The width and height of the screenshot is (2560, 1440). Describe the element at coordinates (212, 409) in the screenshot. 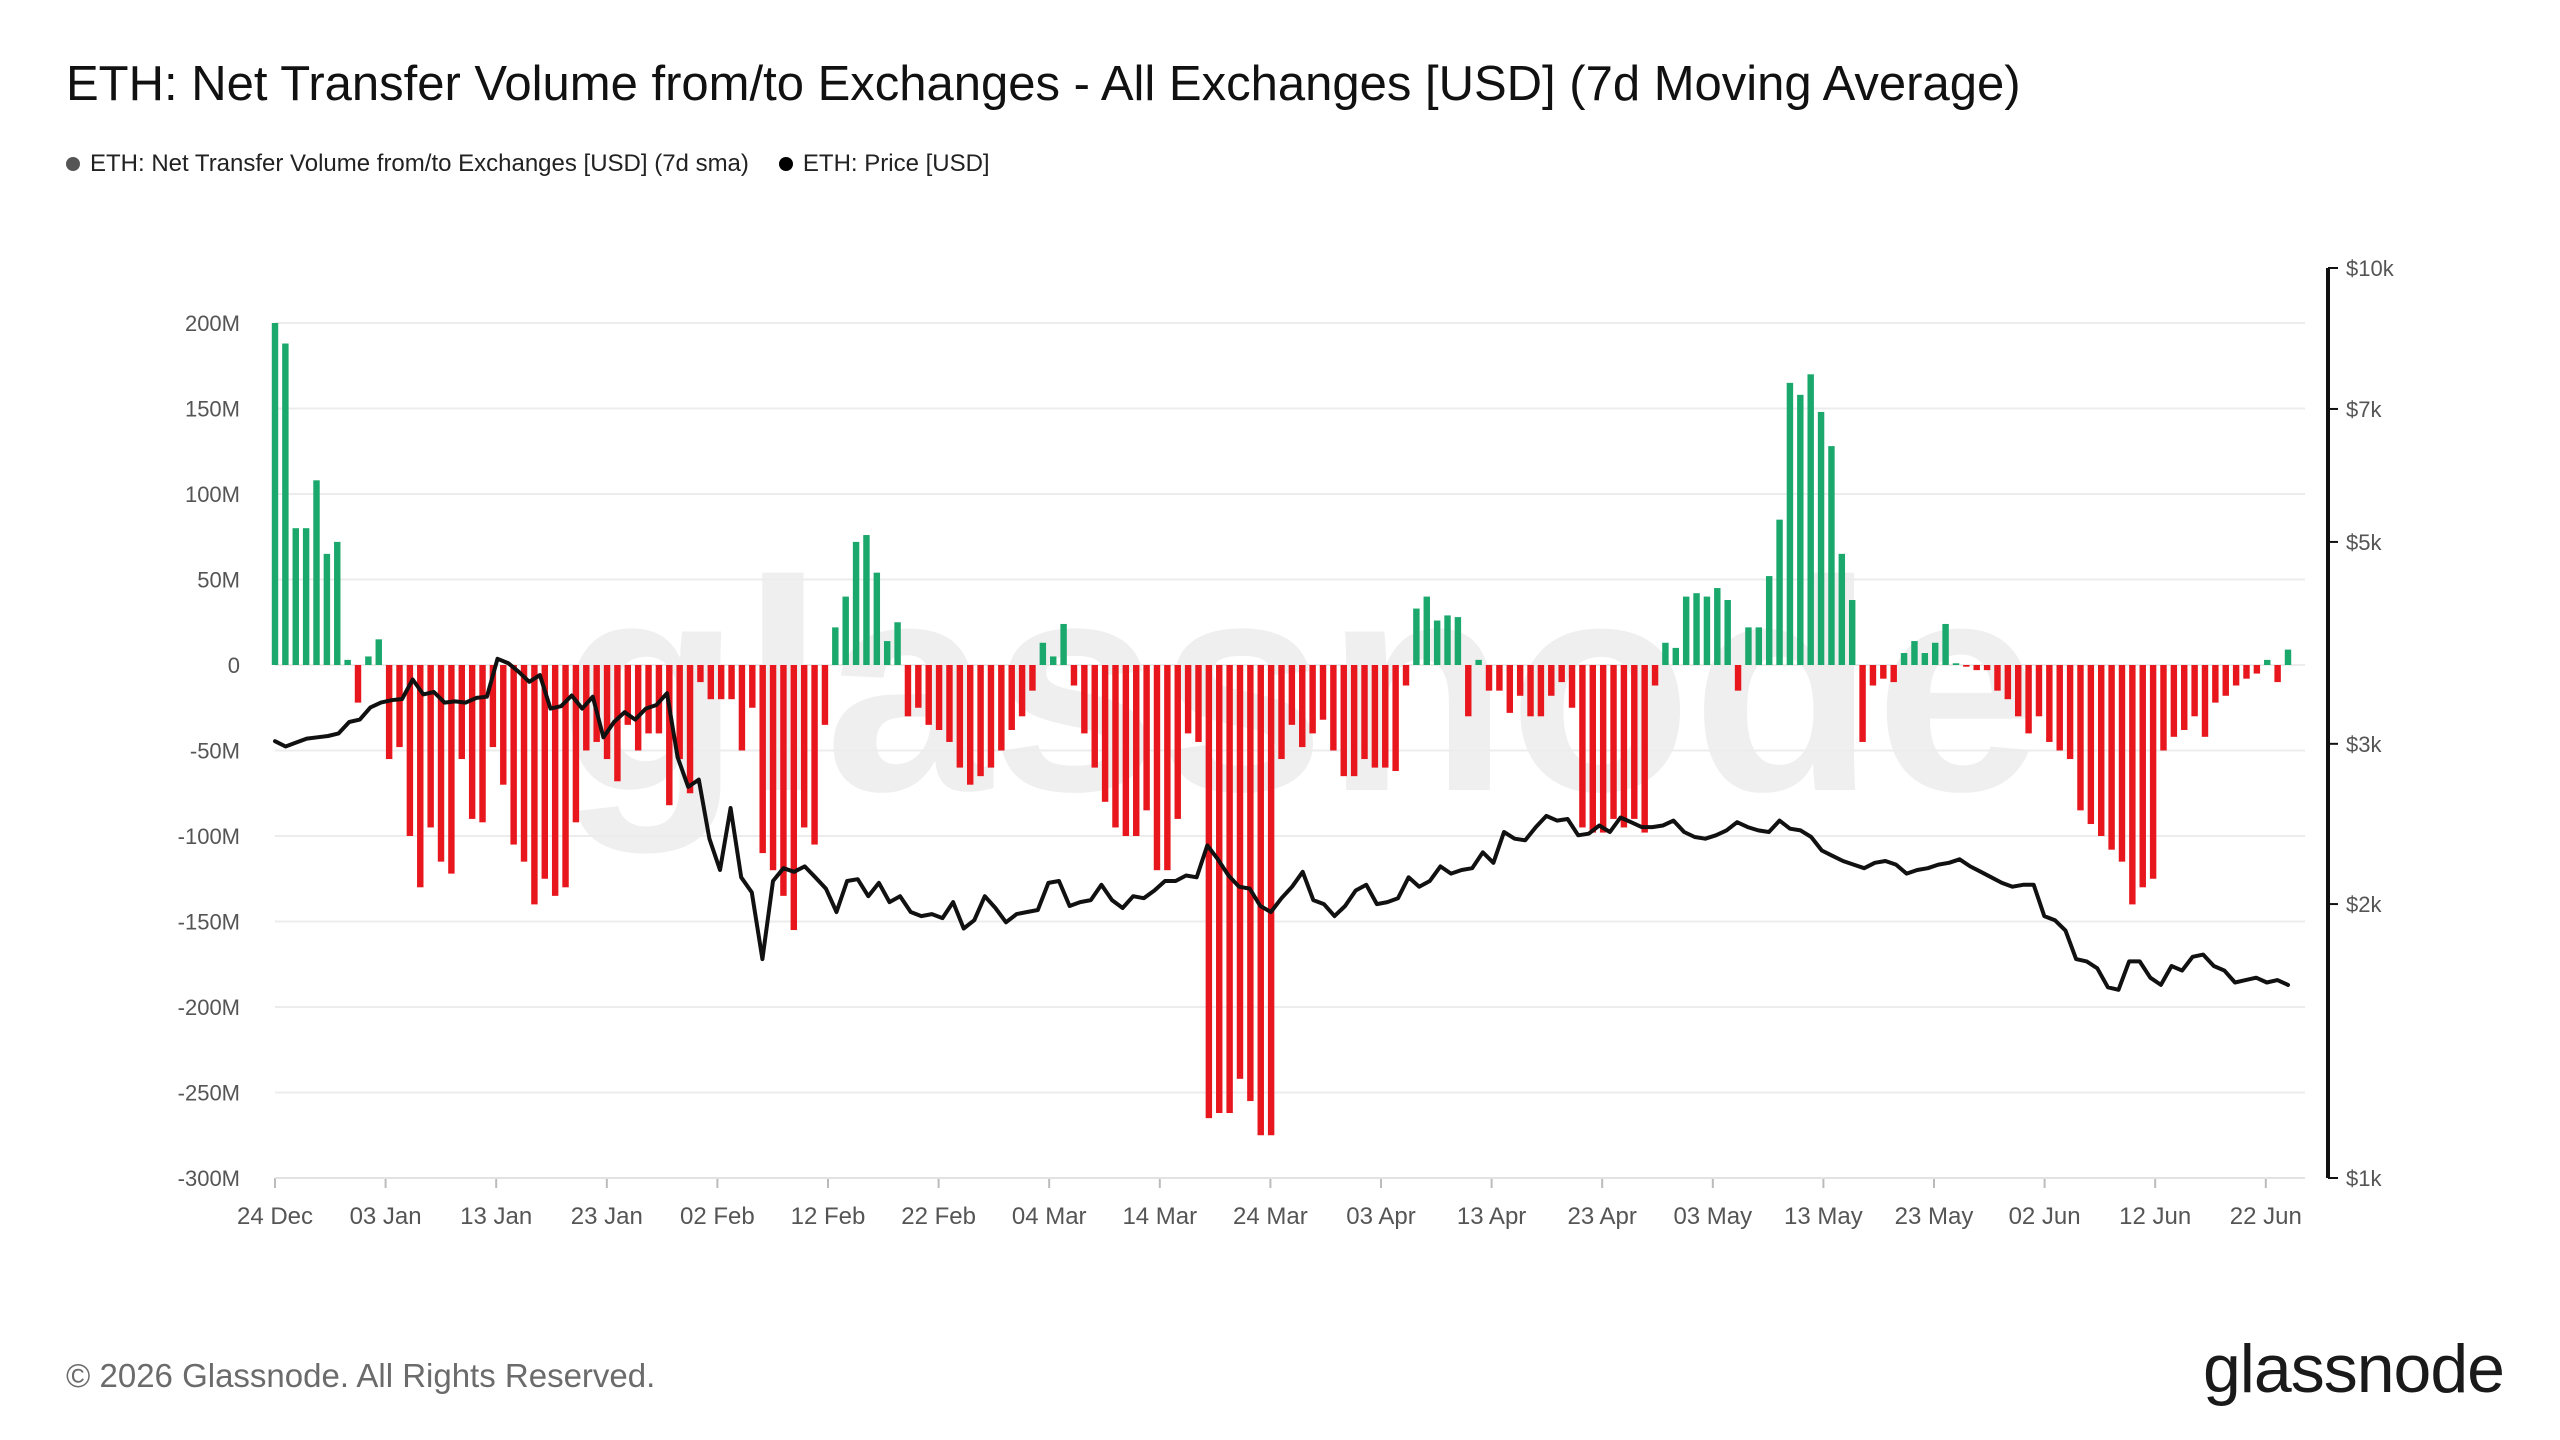

I see `y-tick-label: 150M` at that location.